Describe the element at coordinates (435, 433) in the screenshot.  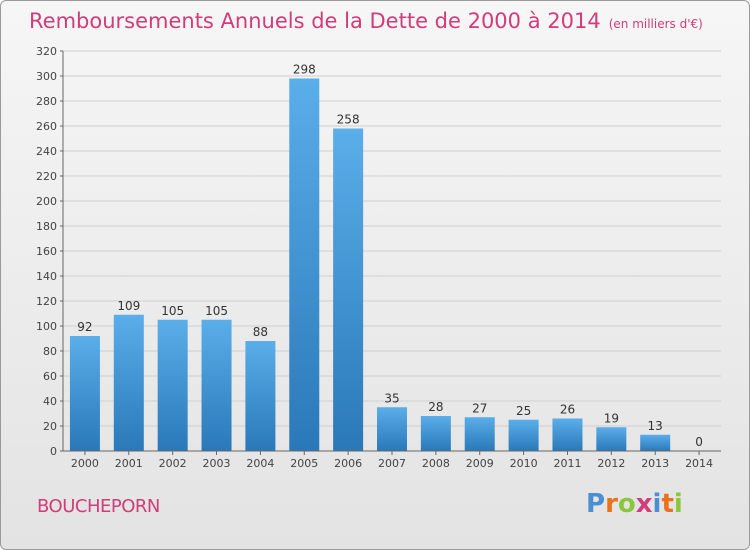
I see `bar-2008` at that location.